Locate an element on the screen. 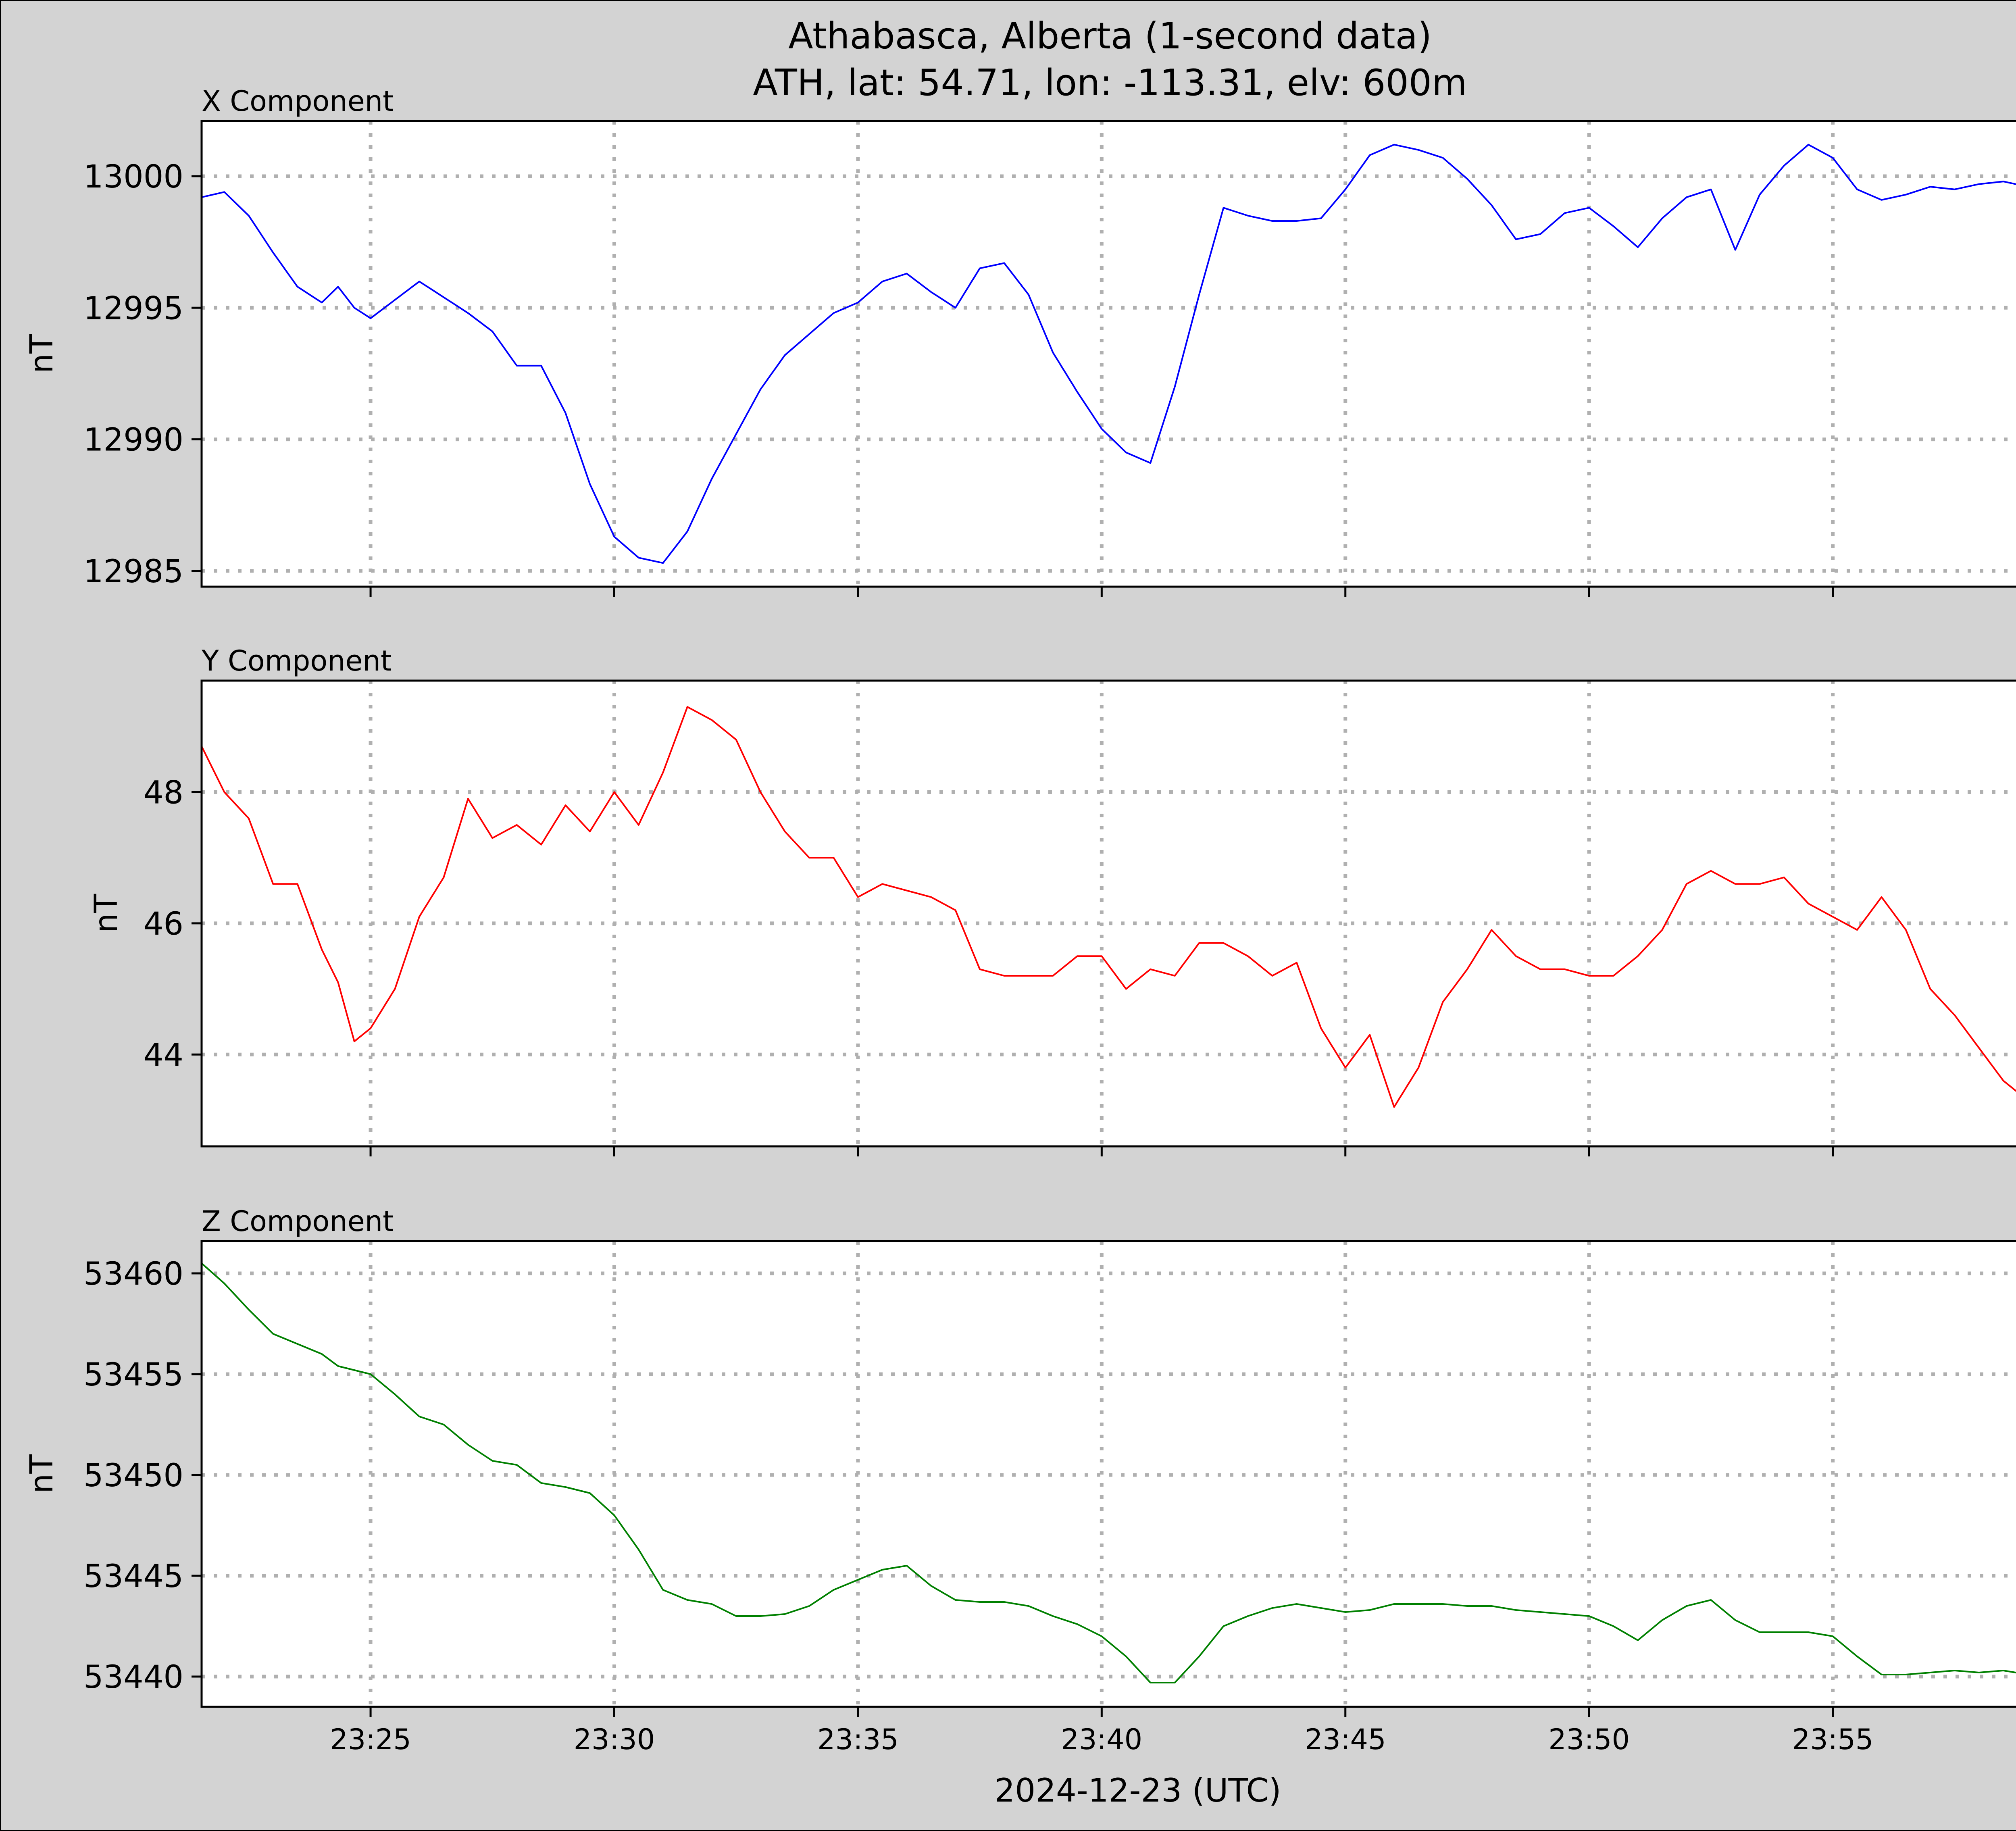 Image resolution: width=2016 pixels, height=1831 pixels. panel-2-xtick-label-4: 23:45 is located at coordinates (1345, 1739).